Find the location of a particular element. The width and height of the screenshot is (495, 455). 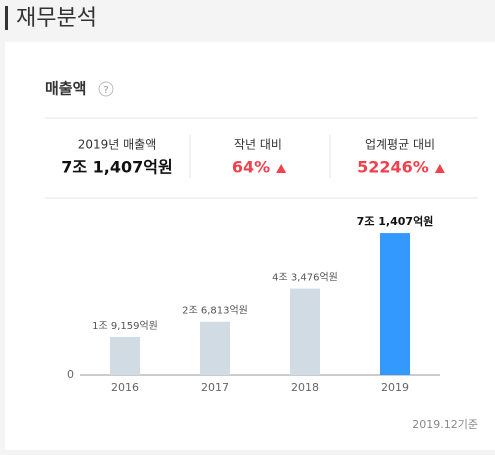

x-tick-label: 2017 is located at coordinates (215, 387).